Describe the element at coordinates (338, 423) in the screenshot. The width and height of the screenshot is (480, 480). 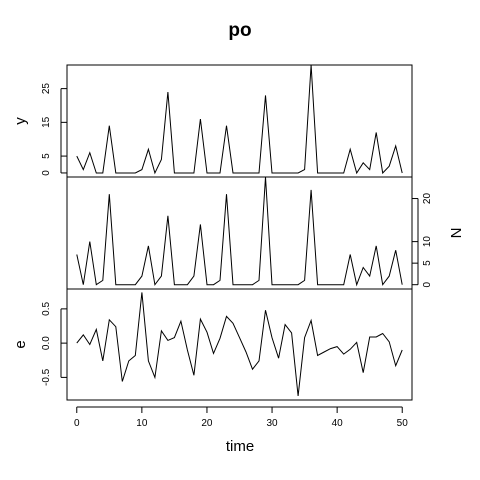
I see `x-tick-label: 40` at that location.